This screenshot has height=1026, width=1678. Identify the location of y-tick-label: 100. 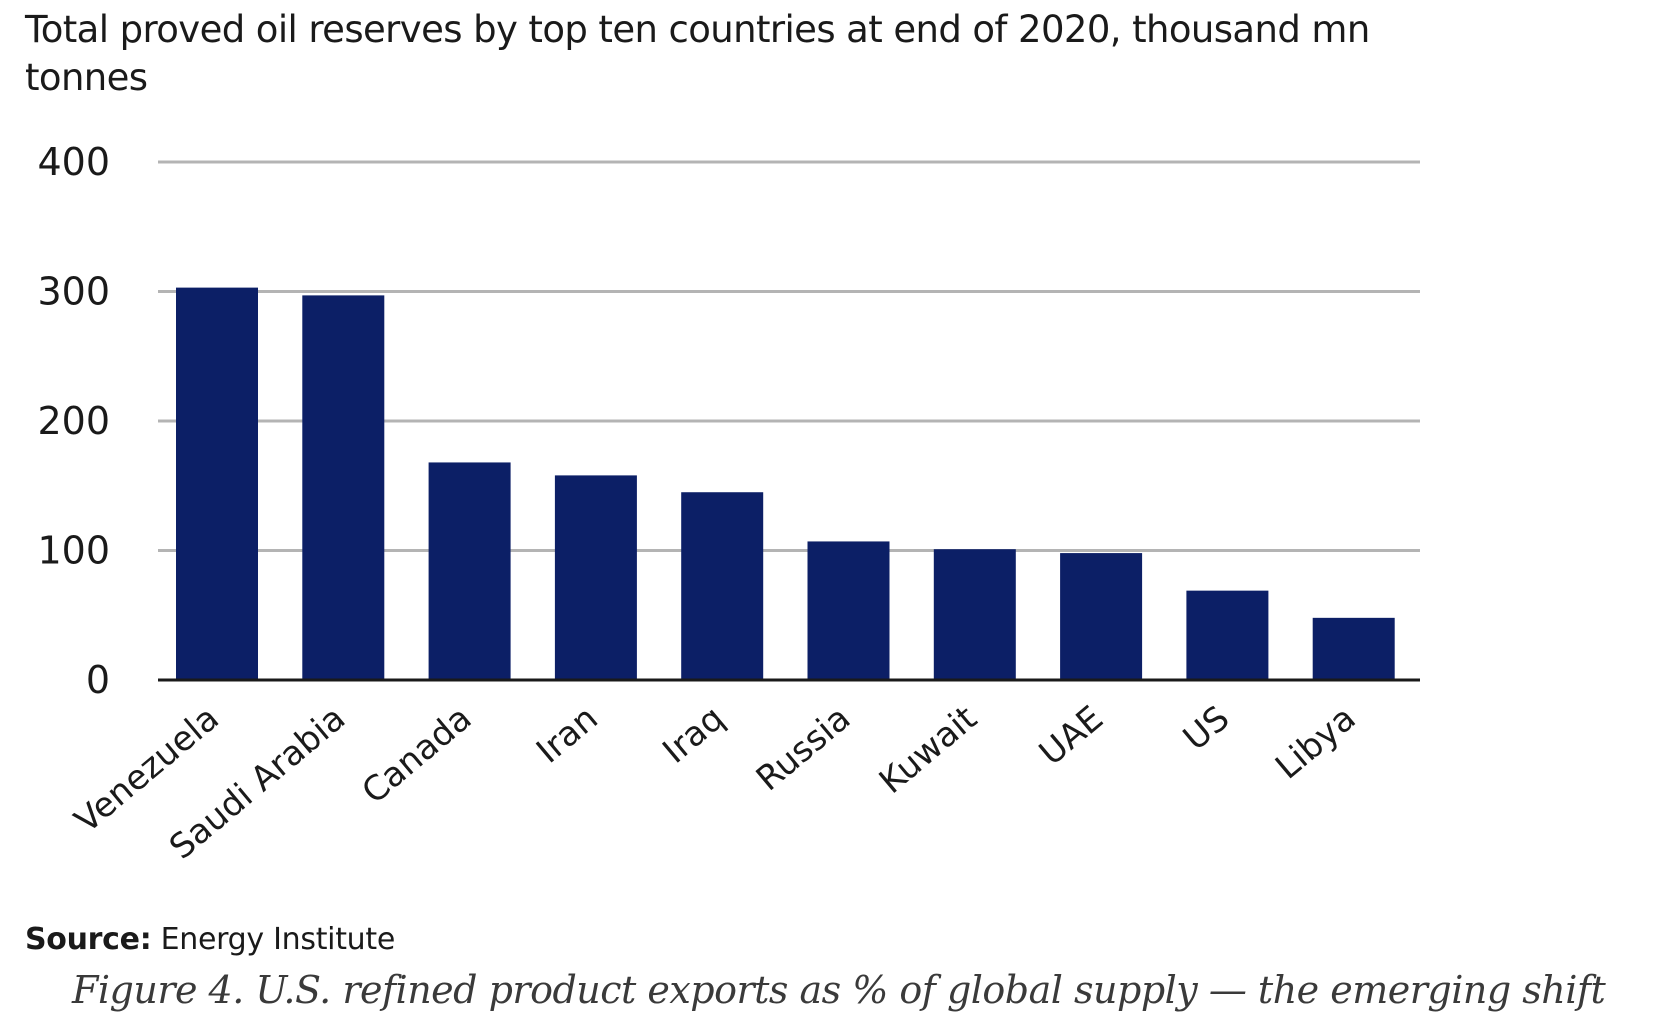
(73, 551).